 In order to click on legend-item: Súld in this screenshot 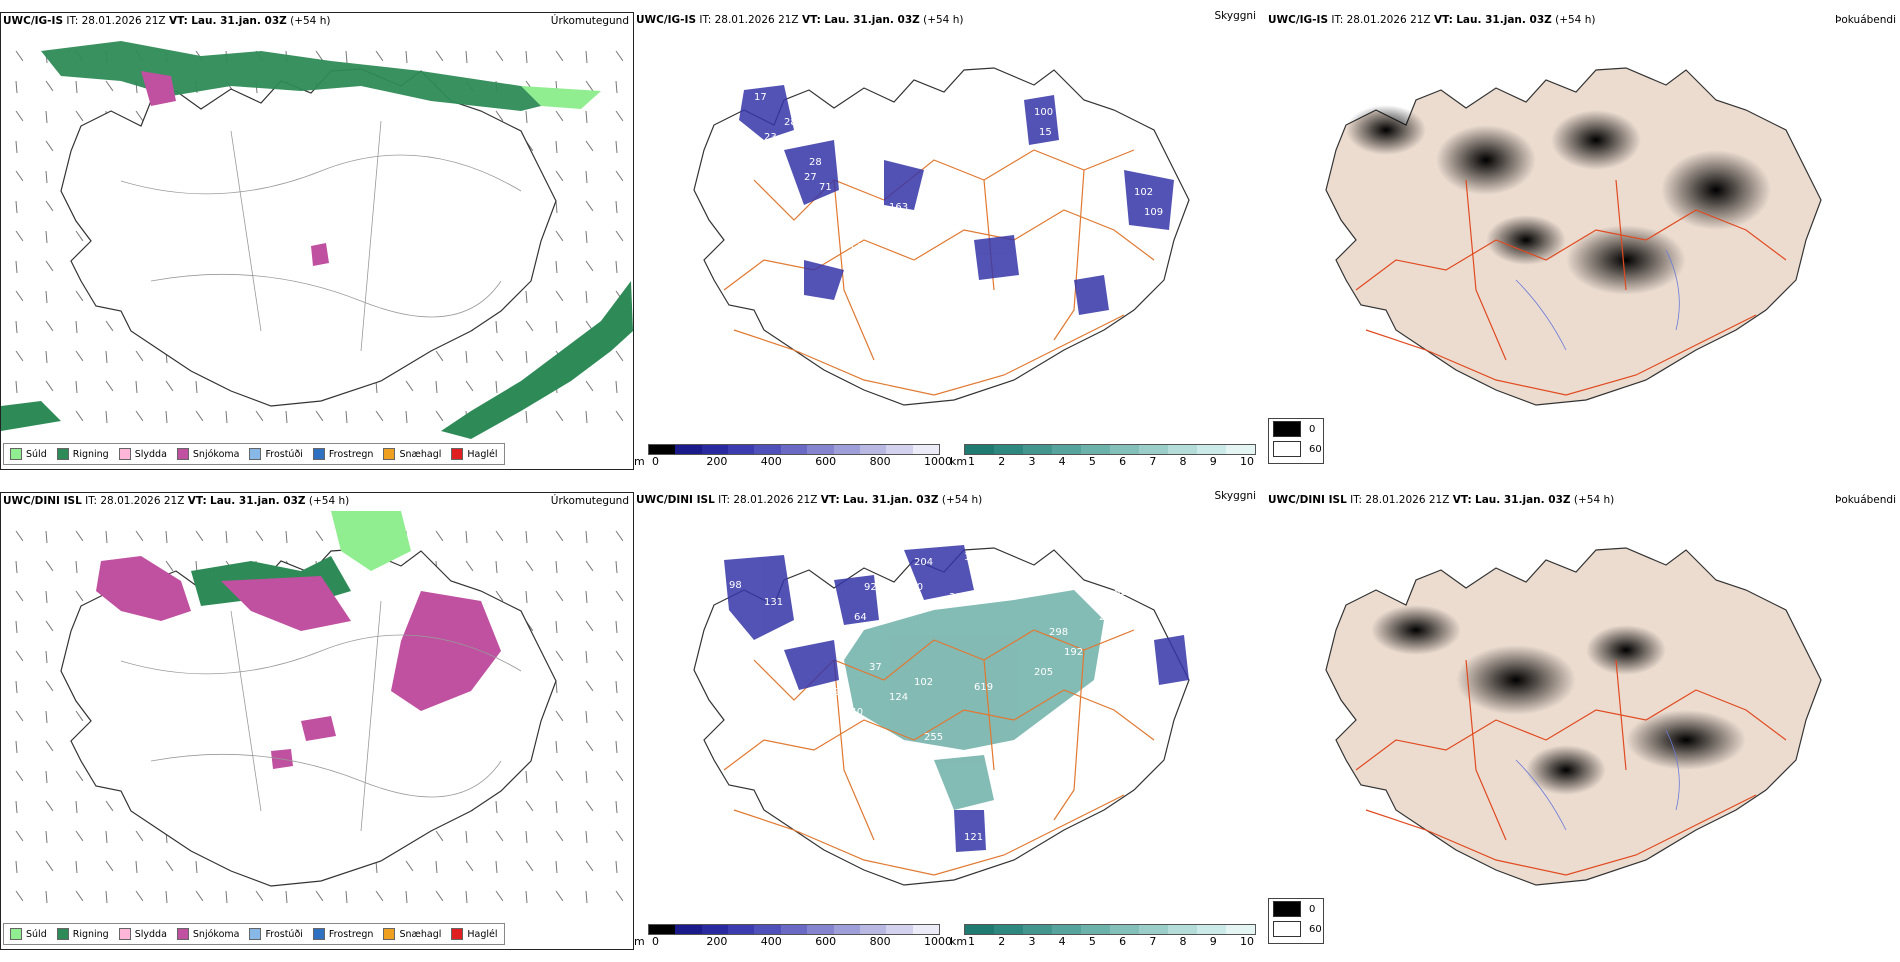, I will do `click(28, 934)`.